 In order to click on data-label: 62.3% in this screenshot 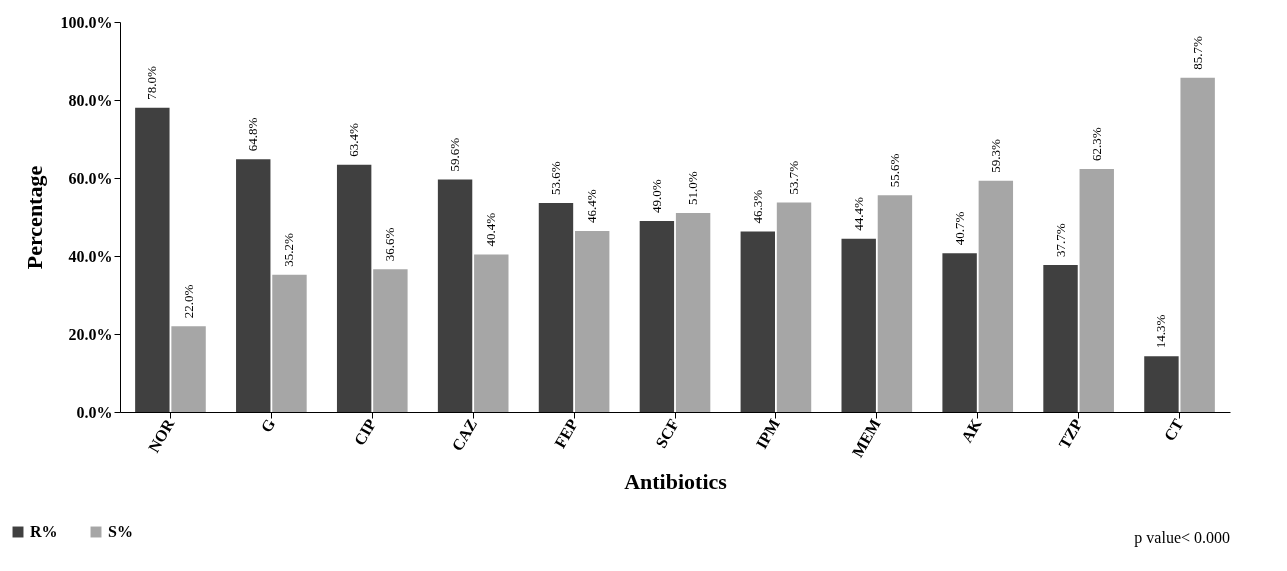, I will do `click(1096, 144)`.